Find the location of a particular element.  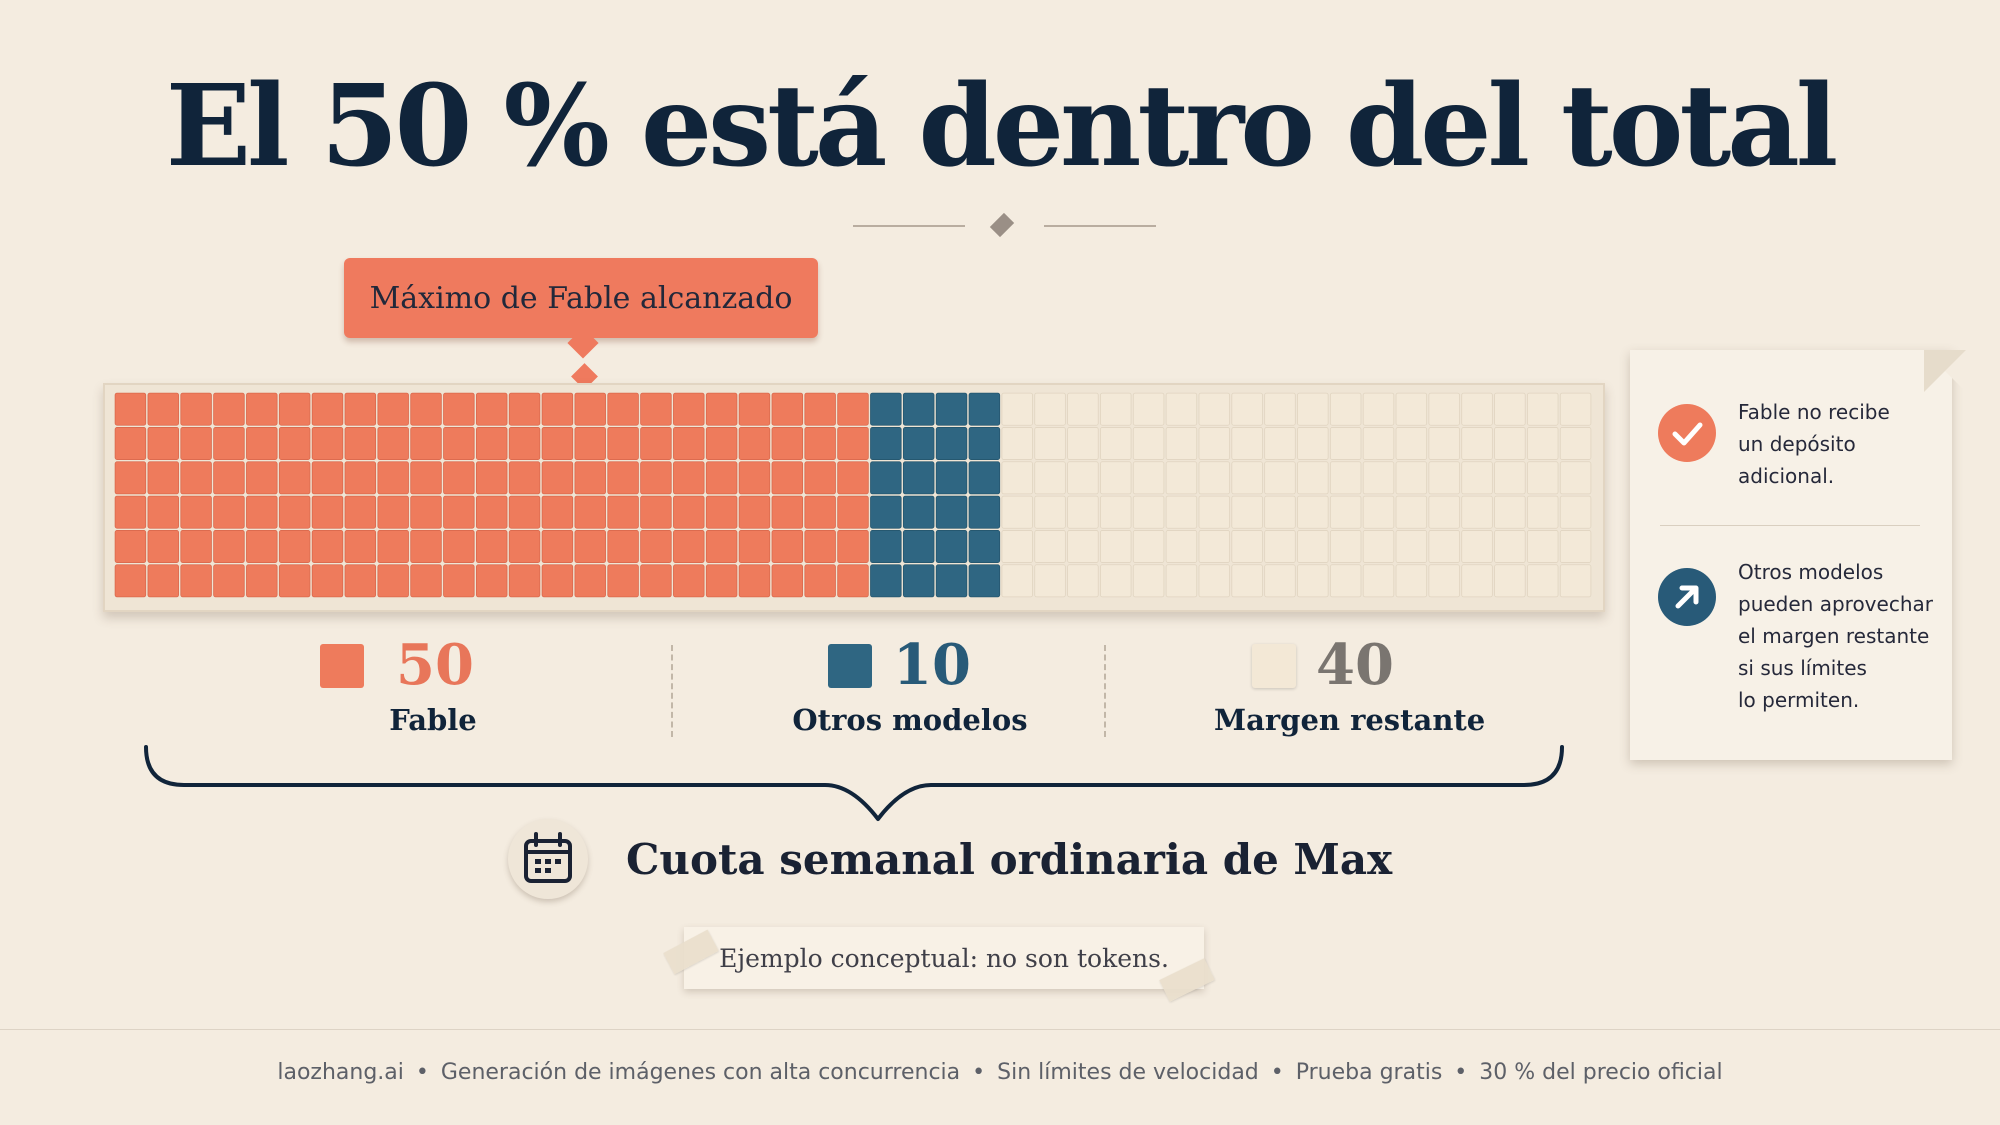

fable-value: 50 is located at coordinates (435, 665).